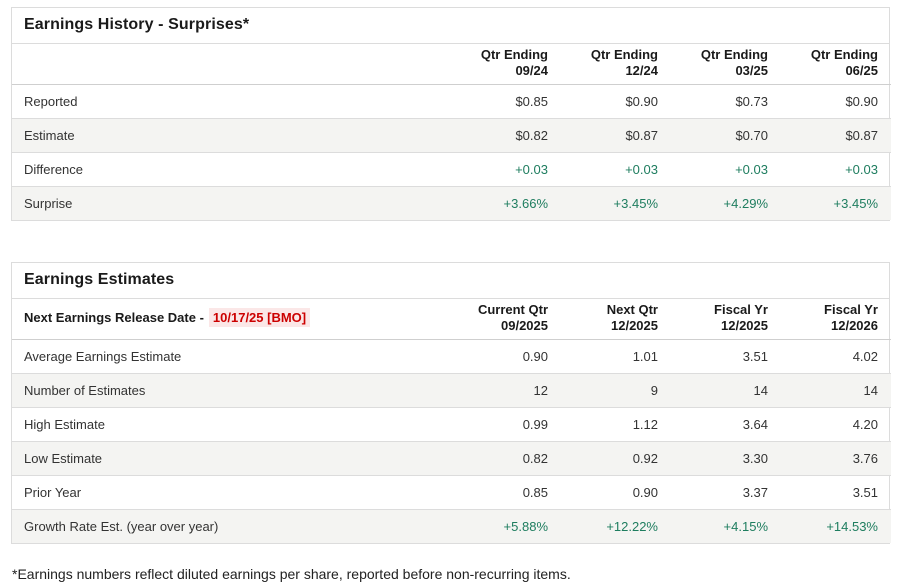  What do you see at coordinates (231, 389) in the screenshot?
I see `row-label: Number of Estimates` at bounding box center [231, 389].